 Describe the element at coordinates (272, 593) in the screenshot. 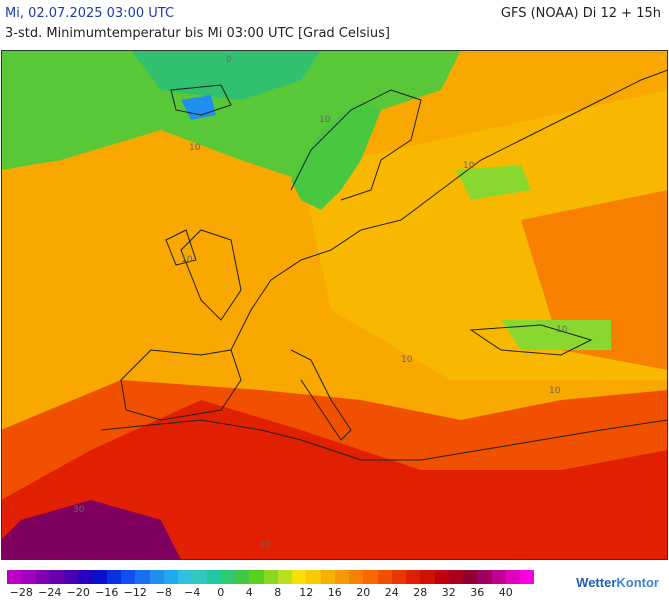

I see `color-scale-labels: −28 −24 −20 −16 −12 −8 −4 0 4 8 12 16 20 24 28 32 36 40` at that location.